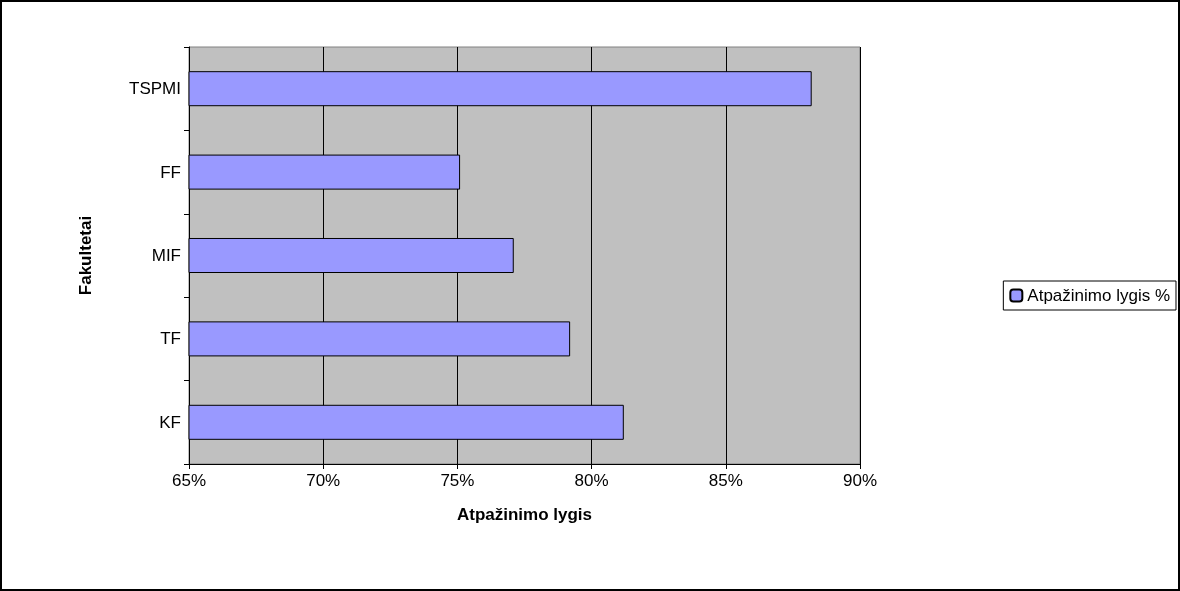 The width and height of the screenshot is (1180, 591). I want to click on y-tick-label: TF, so click(170, 339).